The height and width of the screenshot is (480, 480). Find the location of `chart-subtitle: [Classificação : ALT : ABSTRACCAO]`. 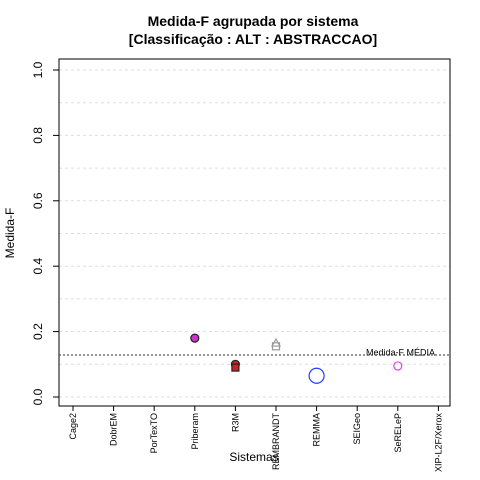

chart-subtitle: [Classificação : ALT : ABSTRACCAO] is located at coordinates (253, 39).